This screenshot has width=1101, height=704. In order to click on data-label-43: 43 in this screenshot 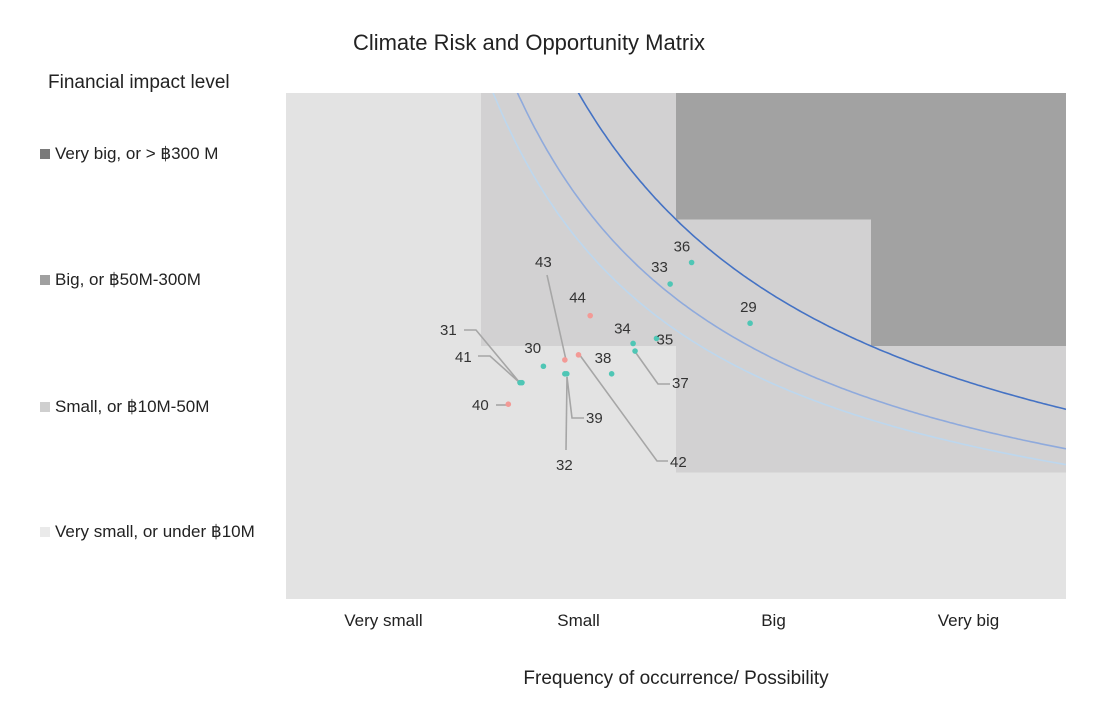, I will do `click(543, 262)`.